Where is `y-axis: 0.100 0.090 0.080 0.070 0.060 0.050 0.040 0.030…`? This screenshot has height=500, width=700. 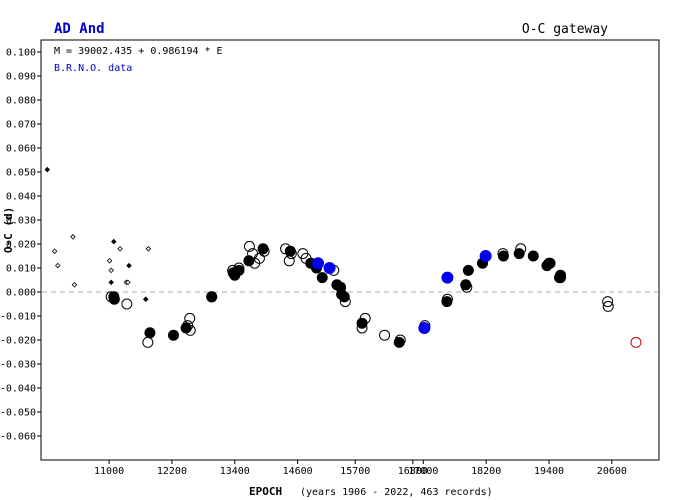
y-axis: 0.100 0.090 0.080 0.070 0.060 0.050 0.040 0.030… is located at coordinates (20, 245).